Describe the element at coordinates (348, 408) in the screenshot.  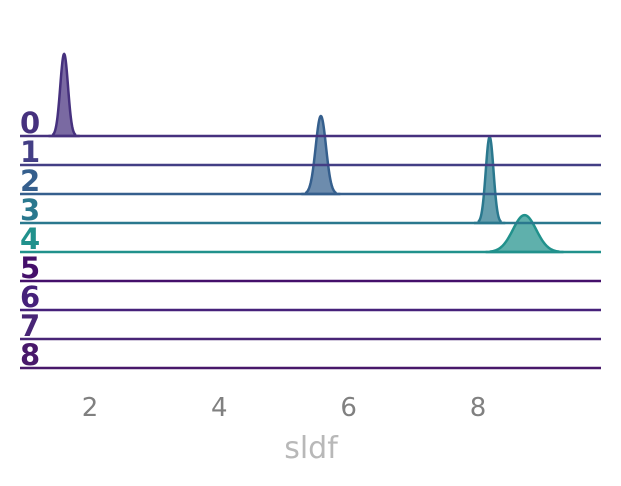
I see `x-tick-label-6: 6` at that location.